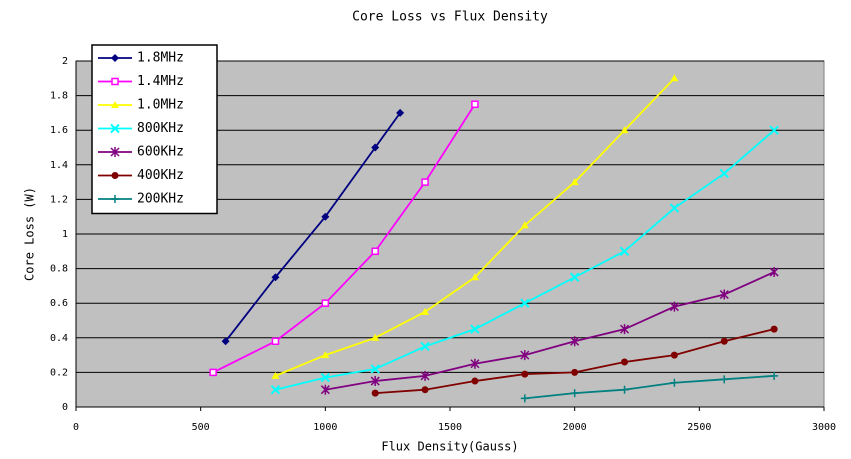 The width and height of the screenshot is (851, 459). I want to click on y-tick-label: 1.4, so click(59, 165).